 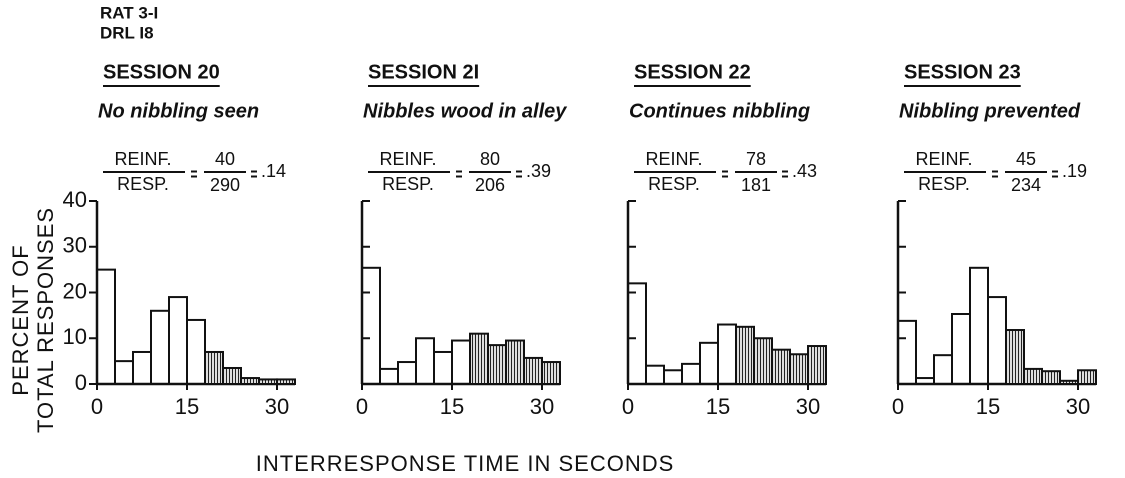 What do you see at coordinates (465, 111) in the screenshot?
I see `panel-subtitle: Nibbles wood in alley` at bounding box center [465, 111].